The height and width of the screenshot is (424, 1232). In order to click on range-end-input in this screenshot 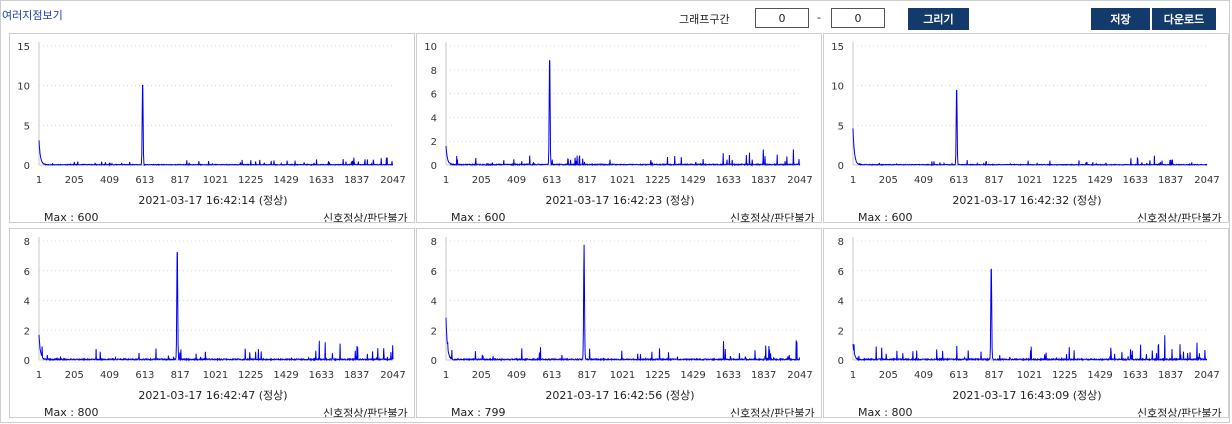, I will do `click(858, 18)`.